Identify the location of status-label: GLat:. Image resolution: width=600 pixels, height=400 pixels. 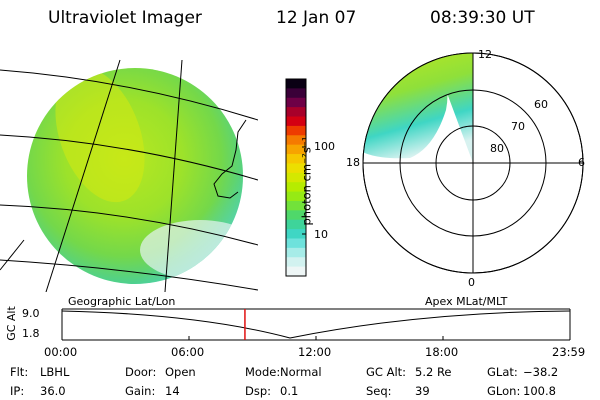
(502, 372).